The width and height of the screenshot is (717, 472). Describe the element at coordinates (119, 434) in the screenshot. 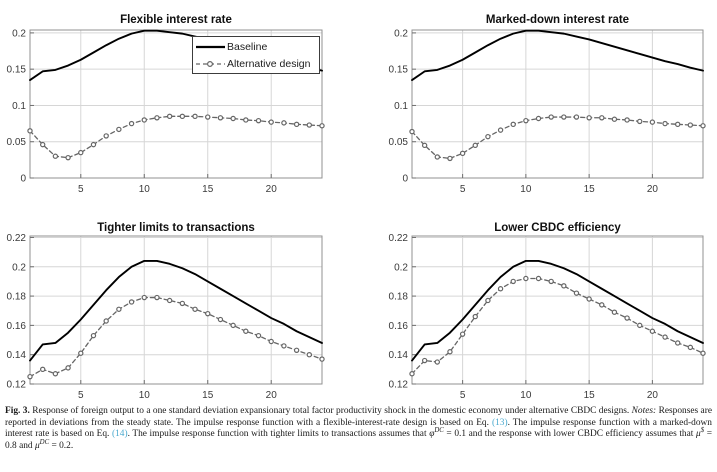

I see `eq-14-link: (14)` at that location.